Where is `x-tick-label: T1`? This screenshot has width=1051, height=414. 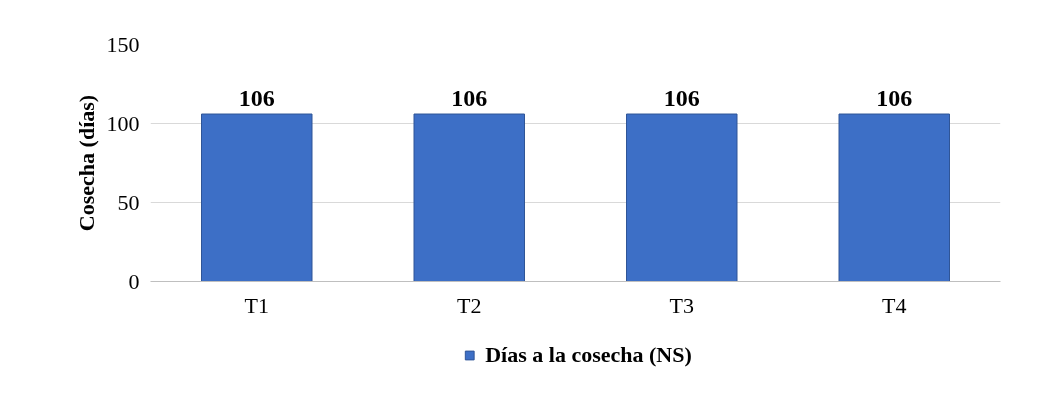
x-tick-label: T1 is located at coordinates (256, 305).